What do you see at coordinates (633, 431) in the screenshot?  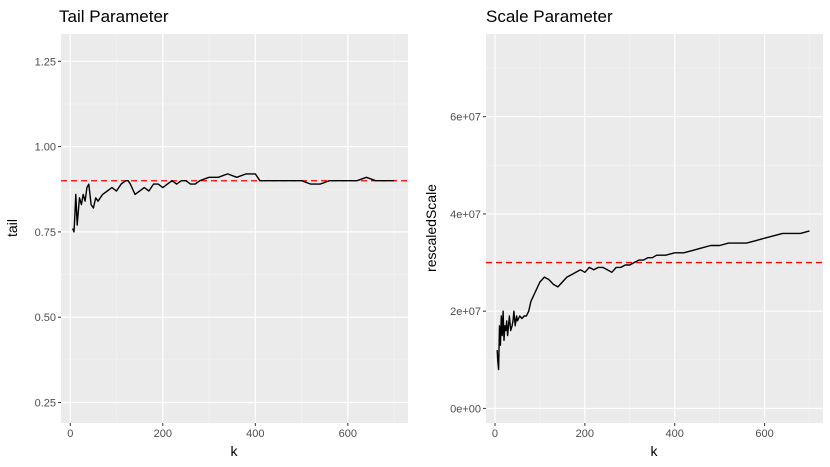 I see `x-axis-ticks-scale: 0 200 400 600` at bounding box center [633, 431].